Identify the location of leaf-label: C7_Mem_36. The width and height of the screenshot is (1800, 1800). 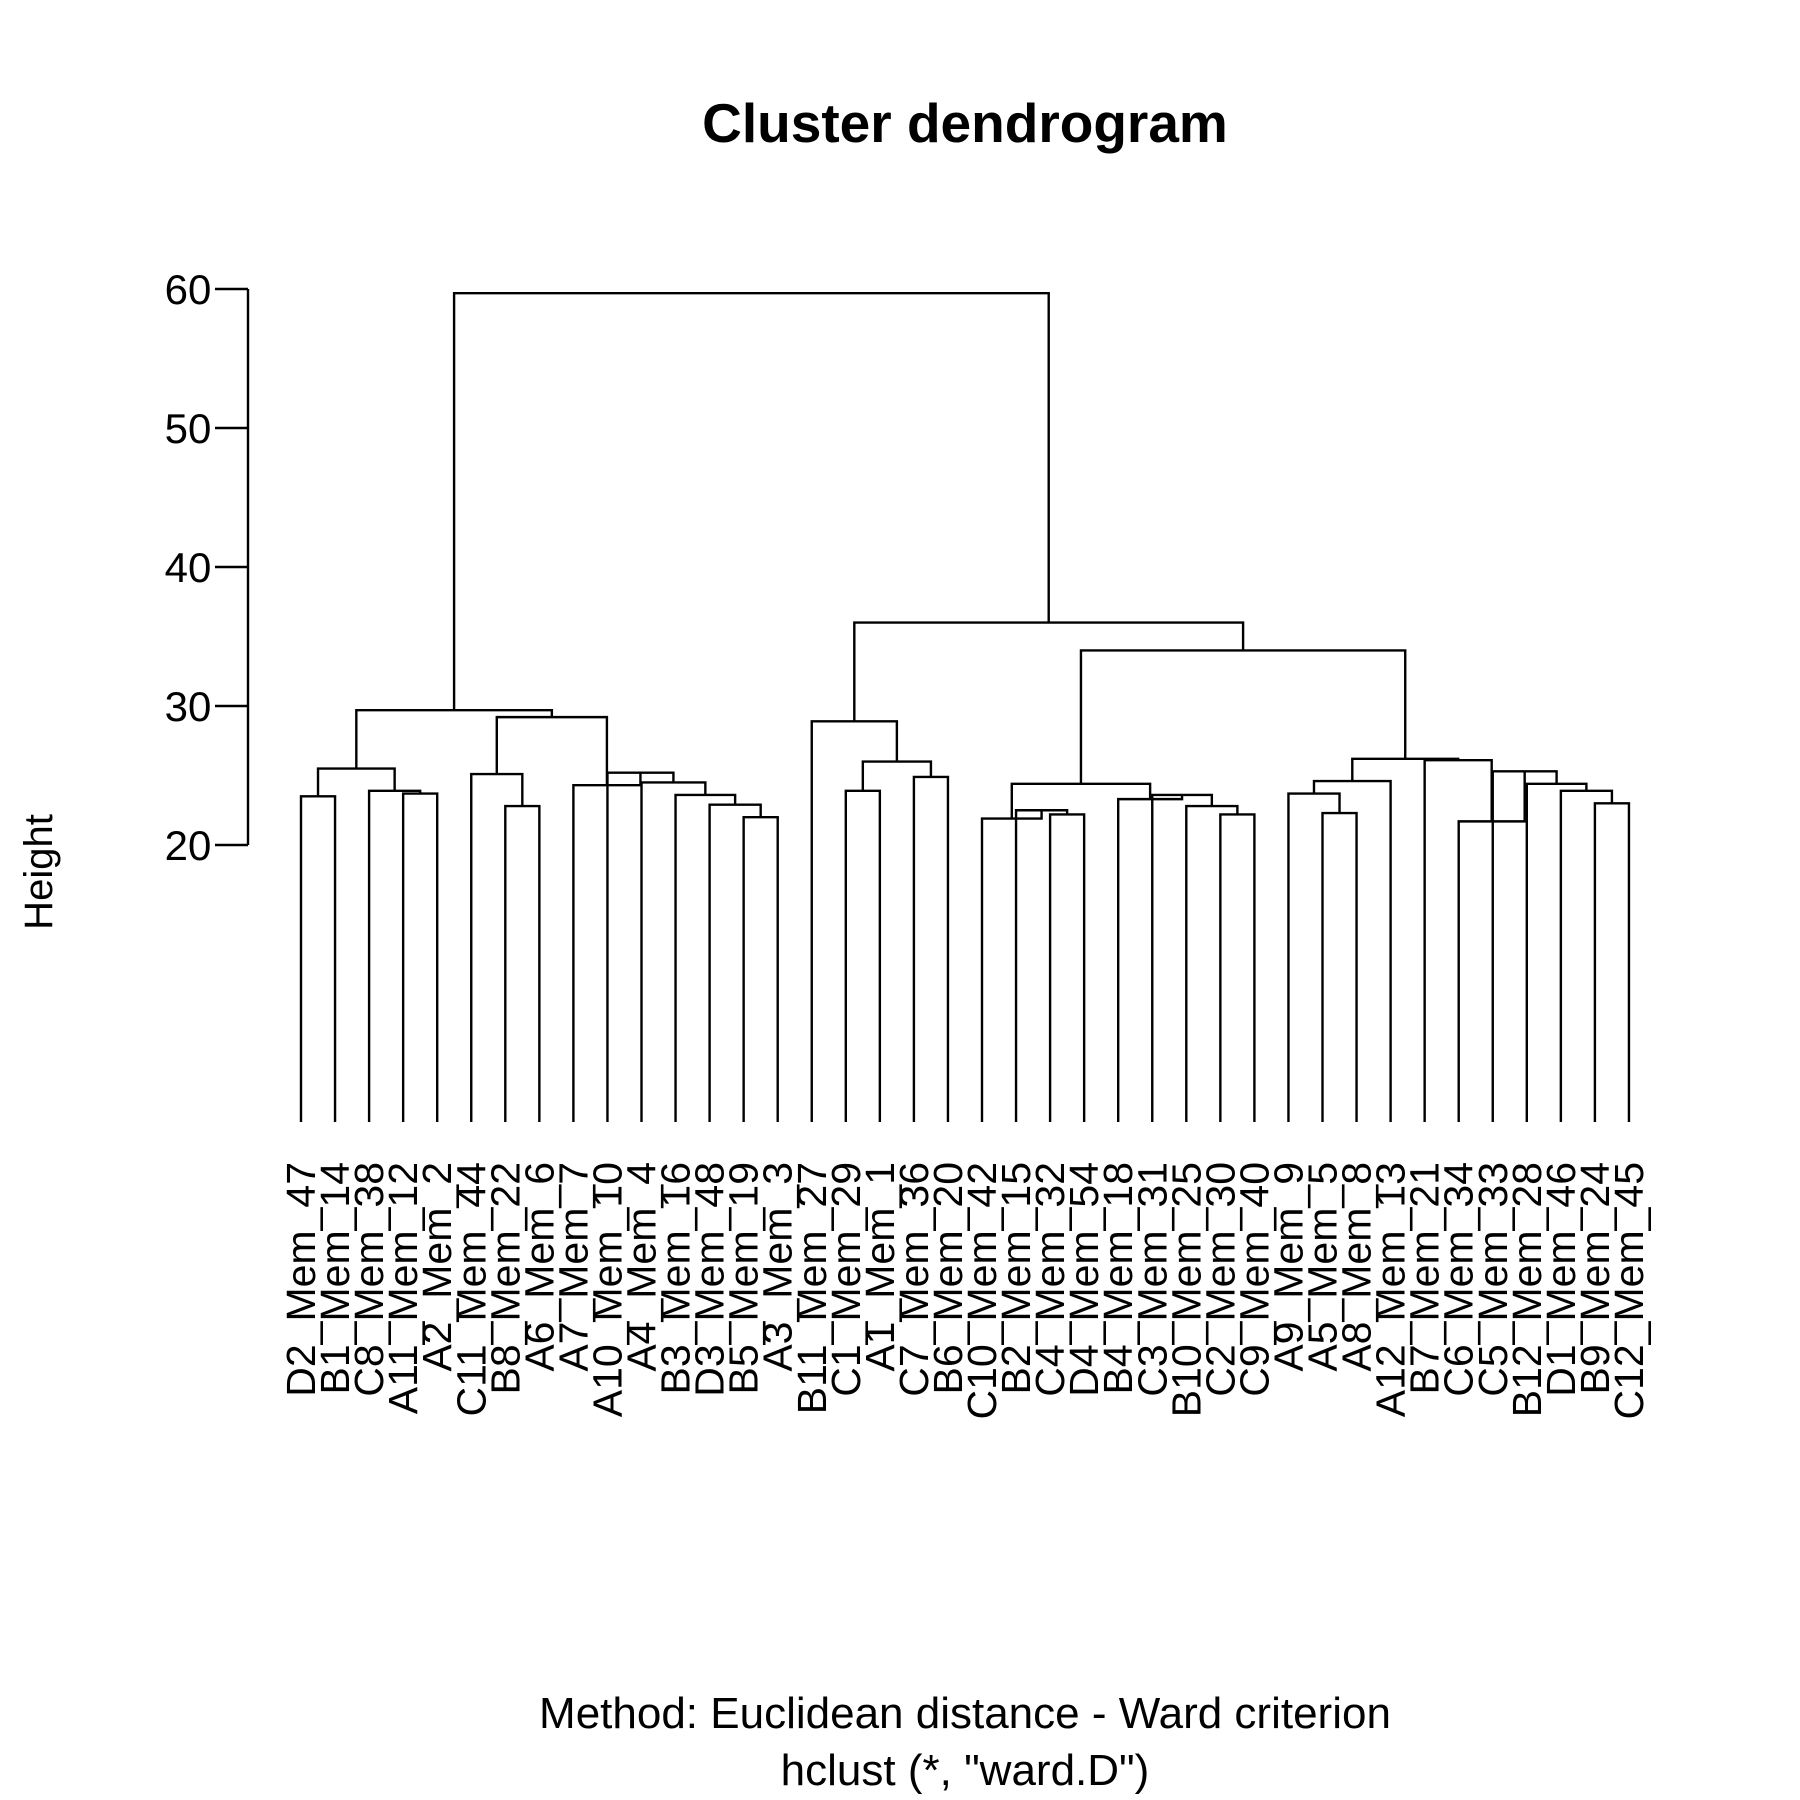
(914, 1279).